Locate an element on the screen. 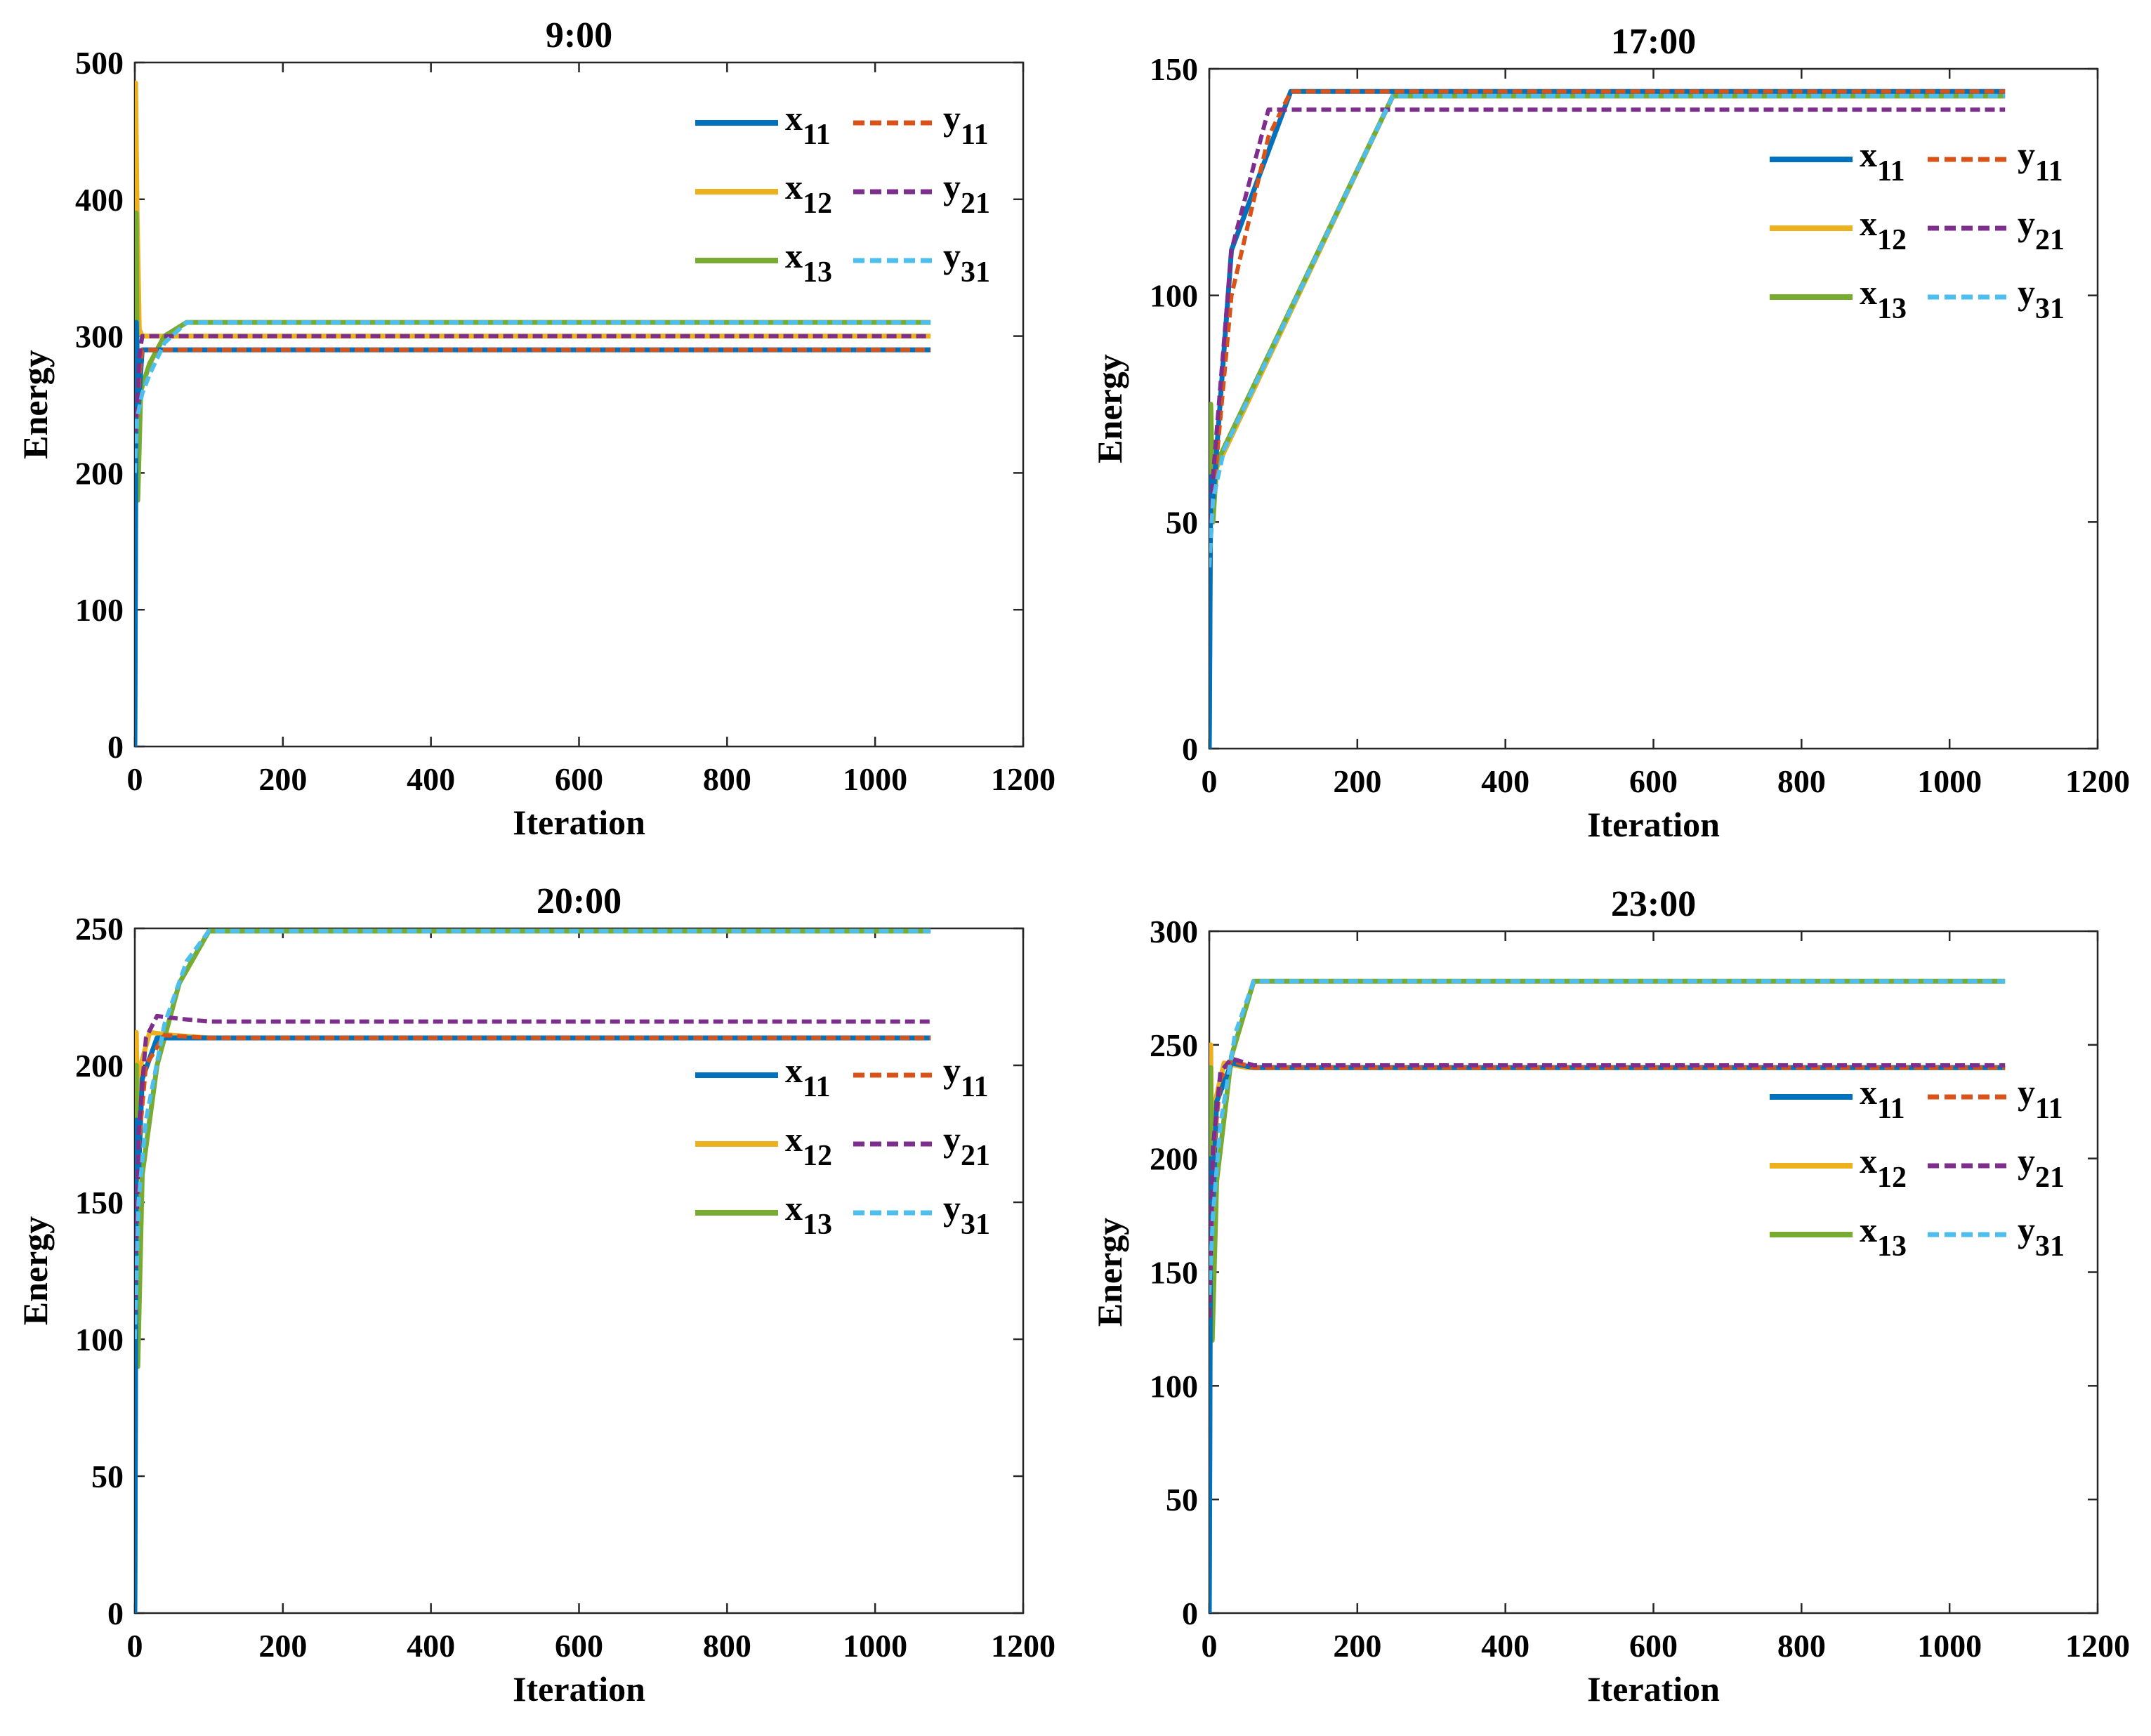 This screenshot has height=1736, width=2151. legend-label-subscript: 31 is located at coordinates (2050, 309).